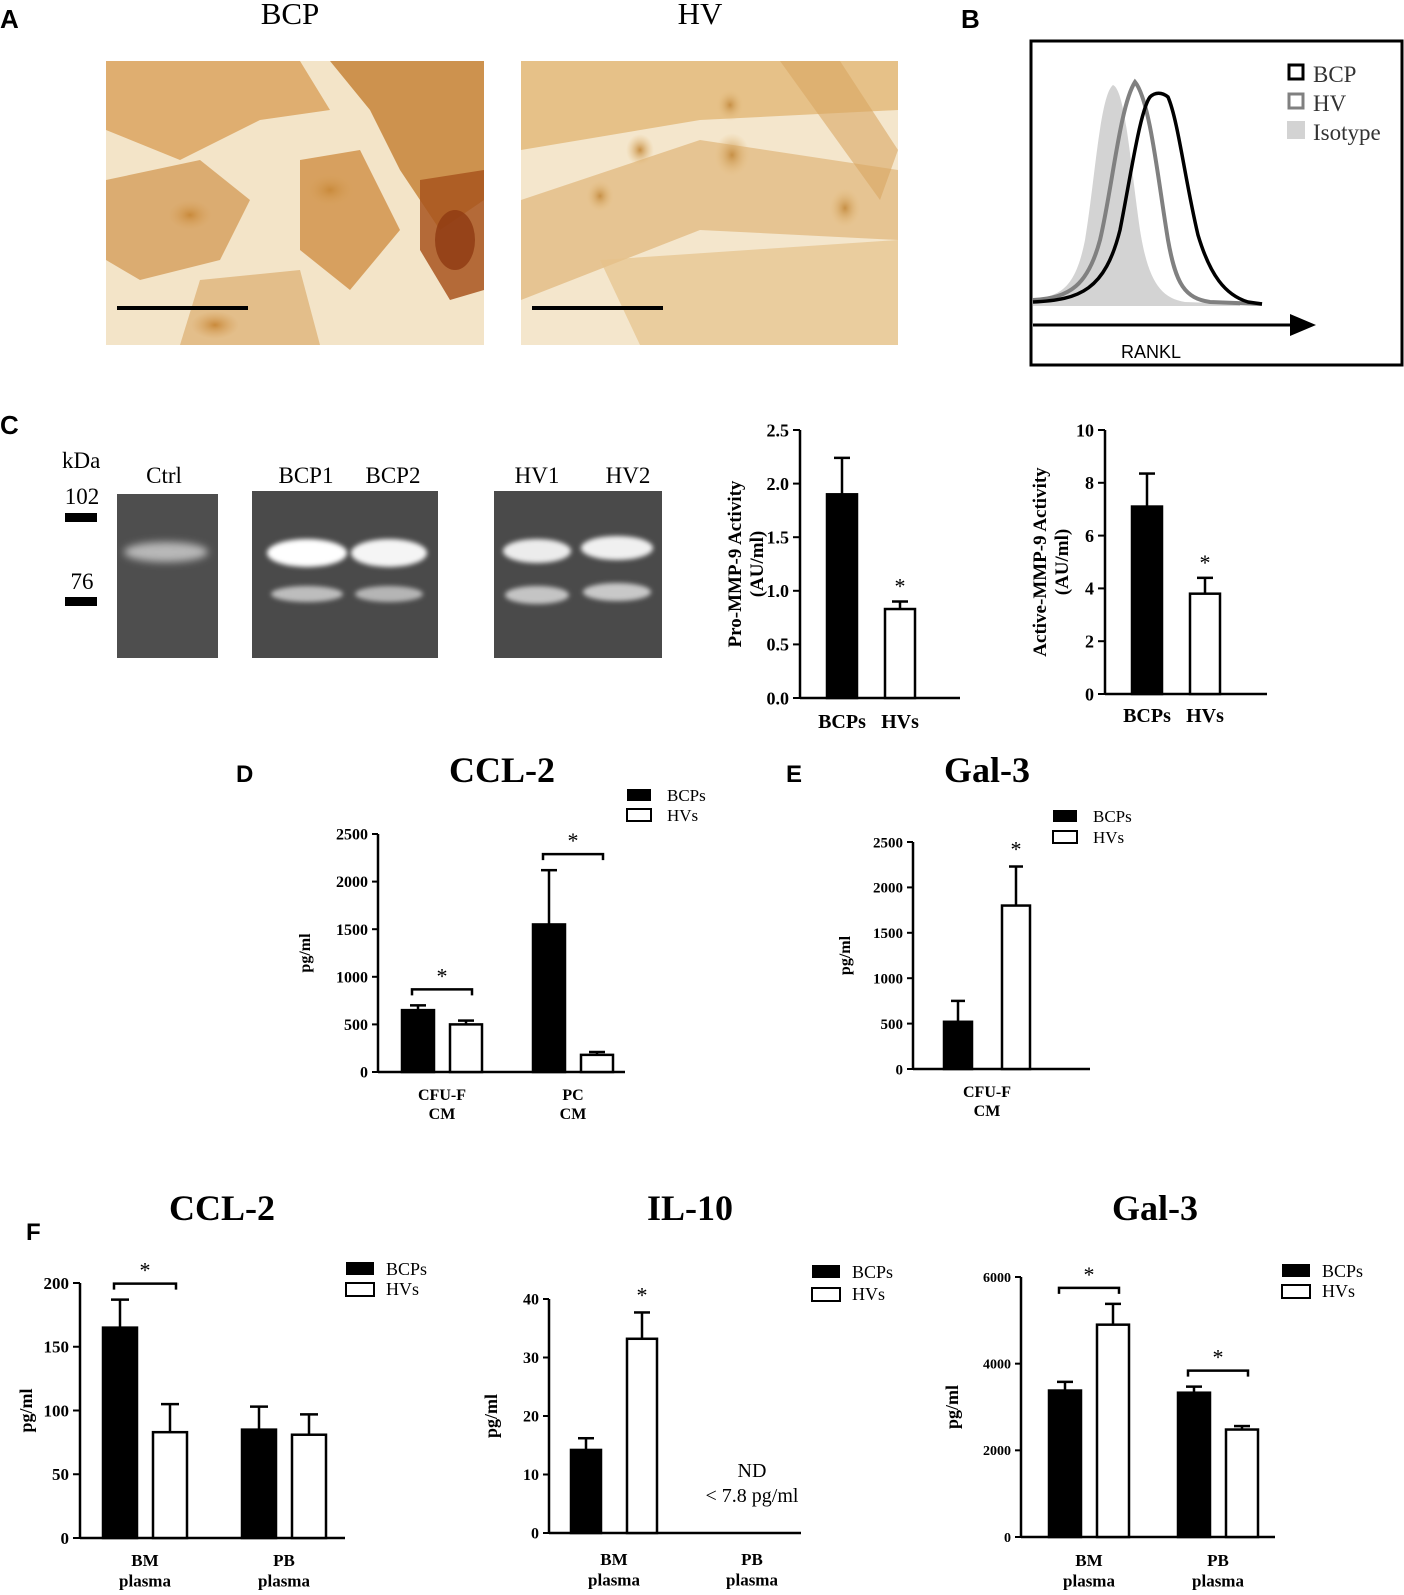 This screenshot has height=1595, width=1404. I want to click on legend-f1-label-bcps: BCPs, so click(406, 1269).